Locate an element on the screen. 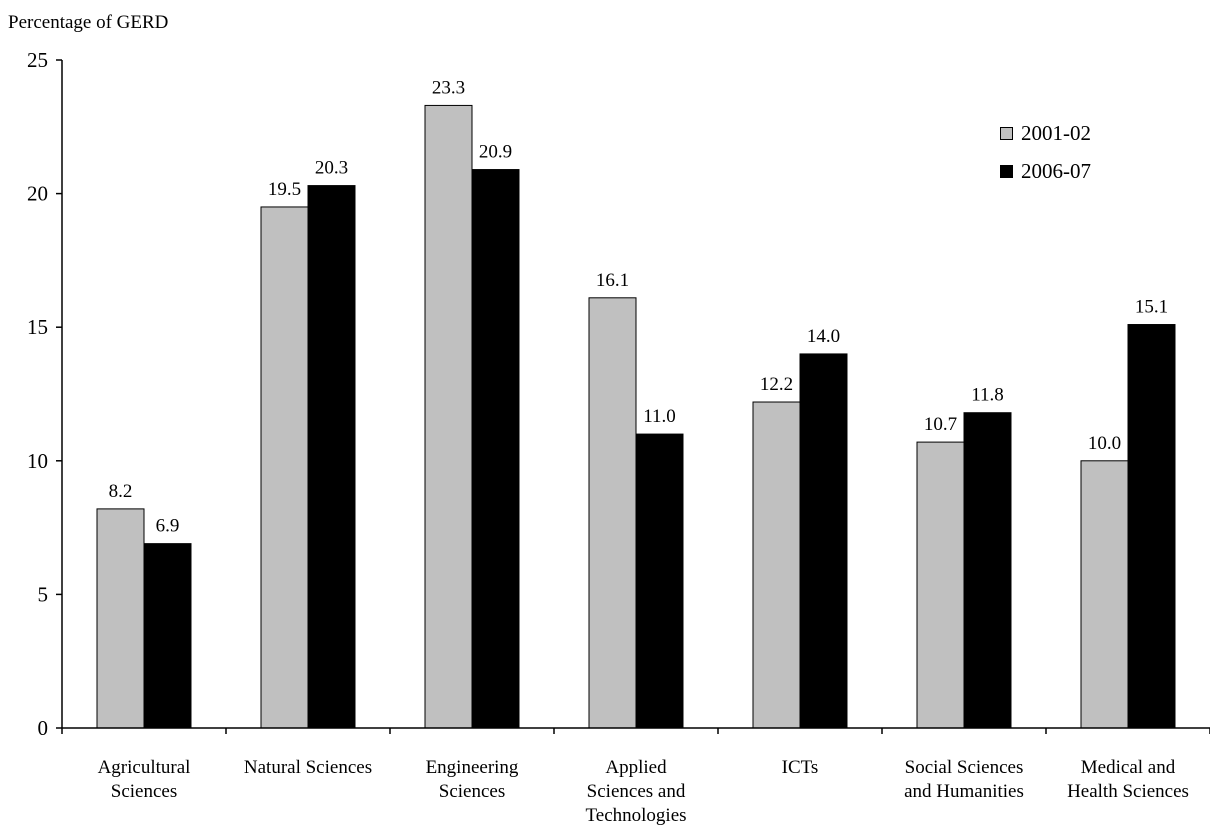  category-label-line: Engineering is located at coordinates (472, 767).